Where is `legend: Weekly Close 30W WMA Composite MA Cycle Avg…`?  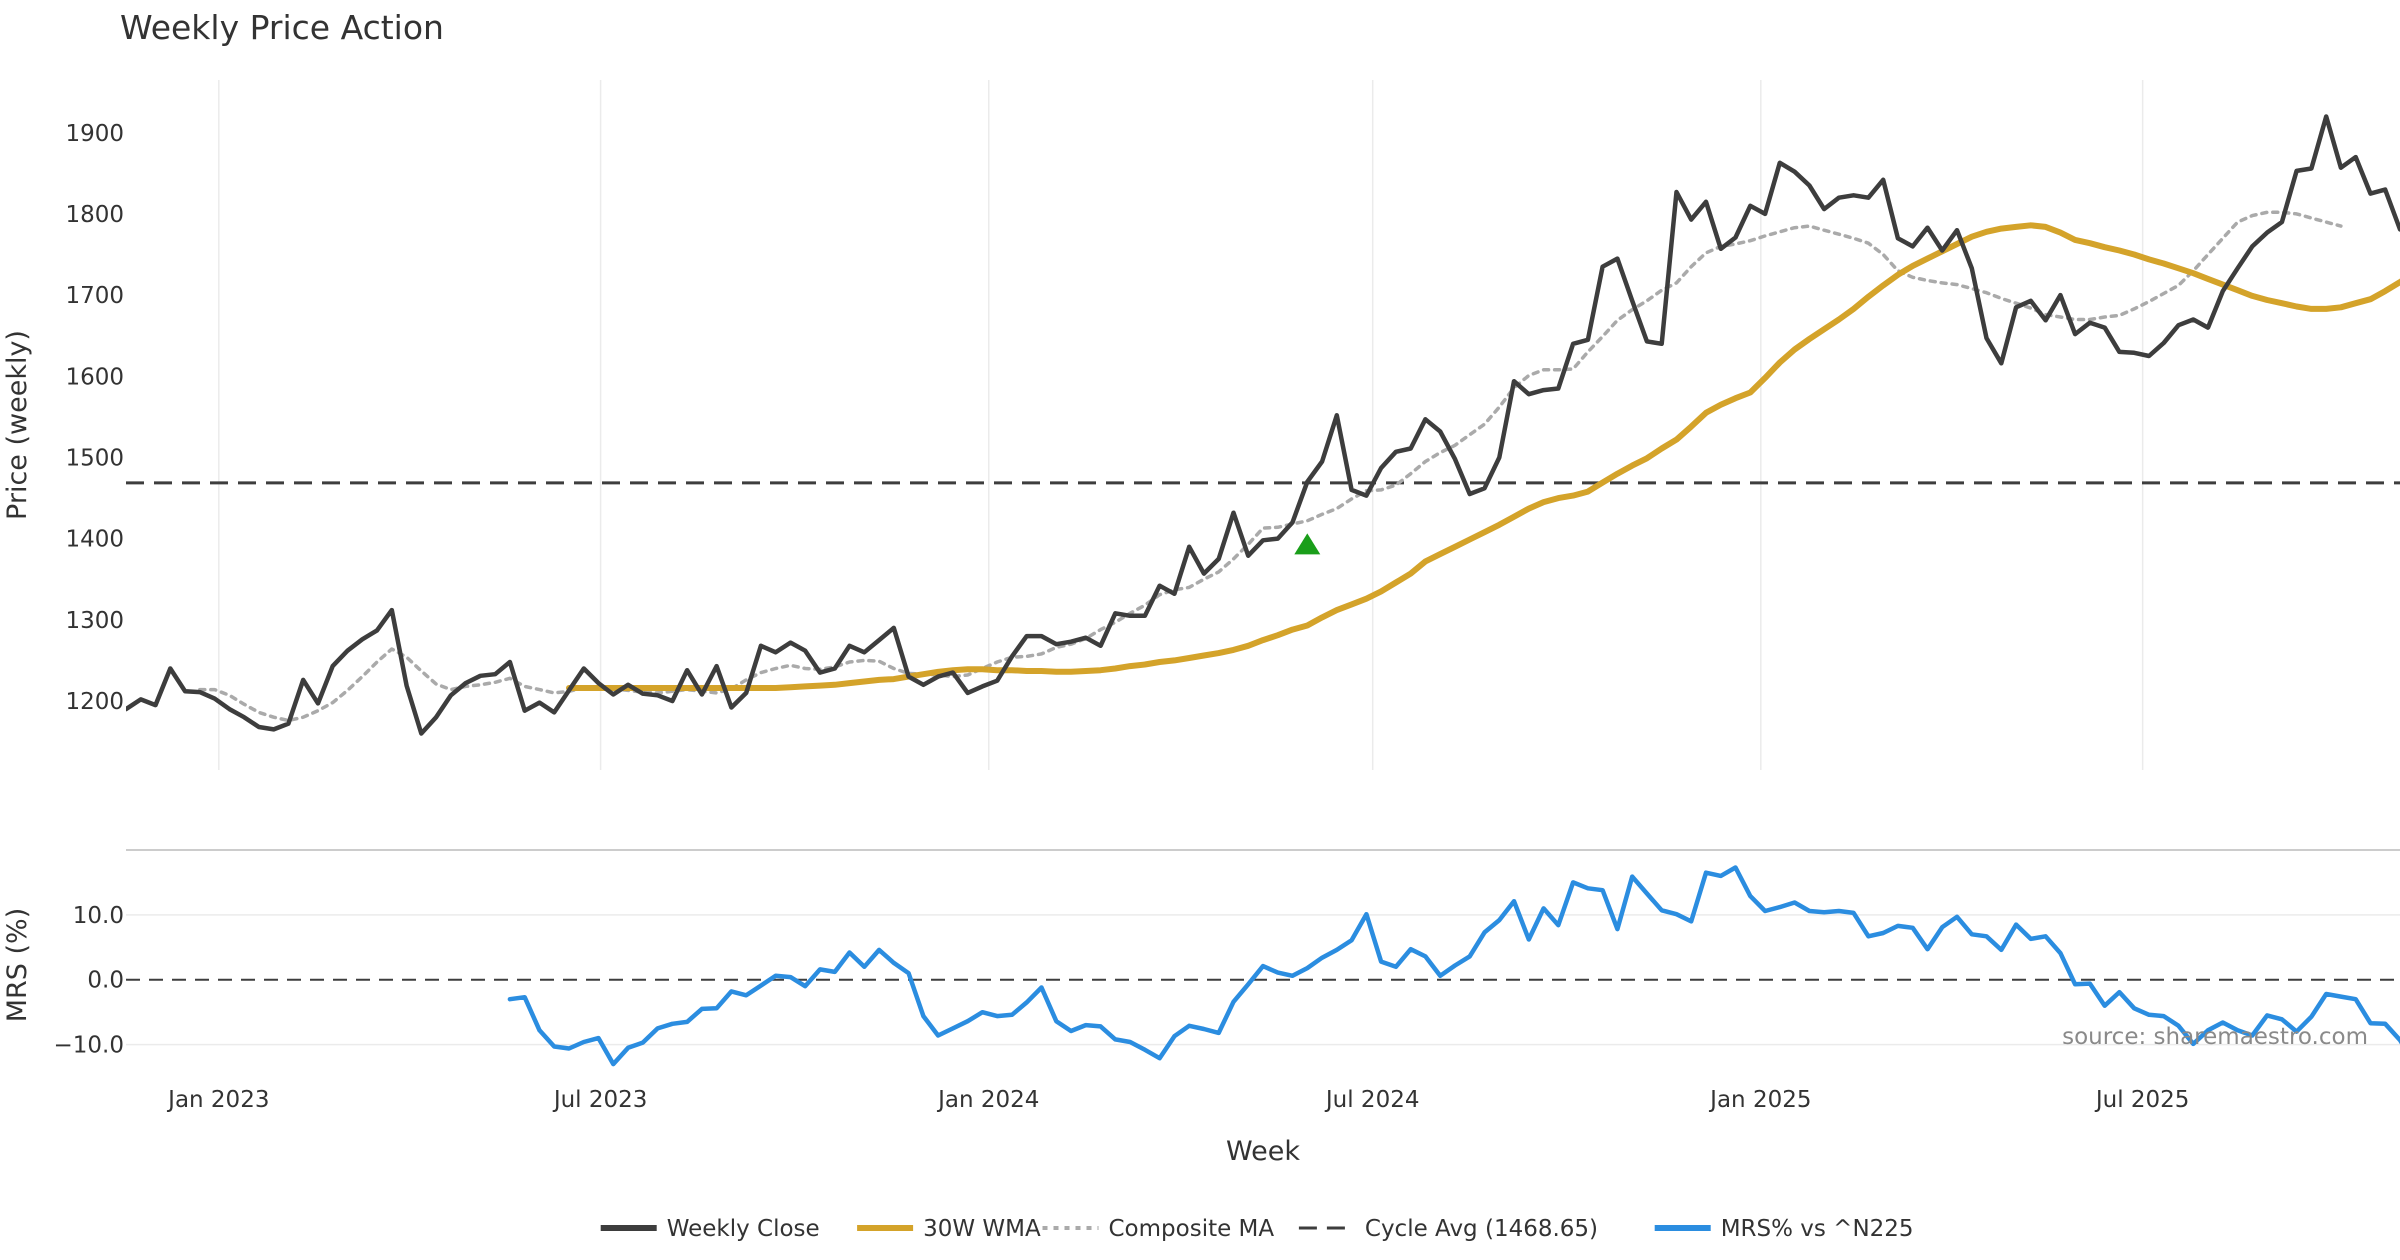 legend: Weekly Close 30W WMA Composite MA Cycle Avg… is located at coordinates (1257, 1229).